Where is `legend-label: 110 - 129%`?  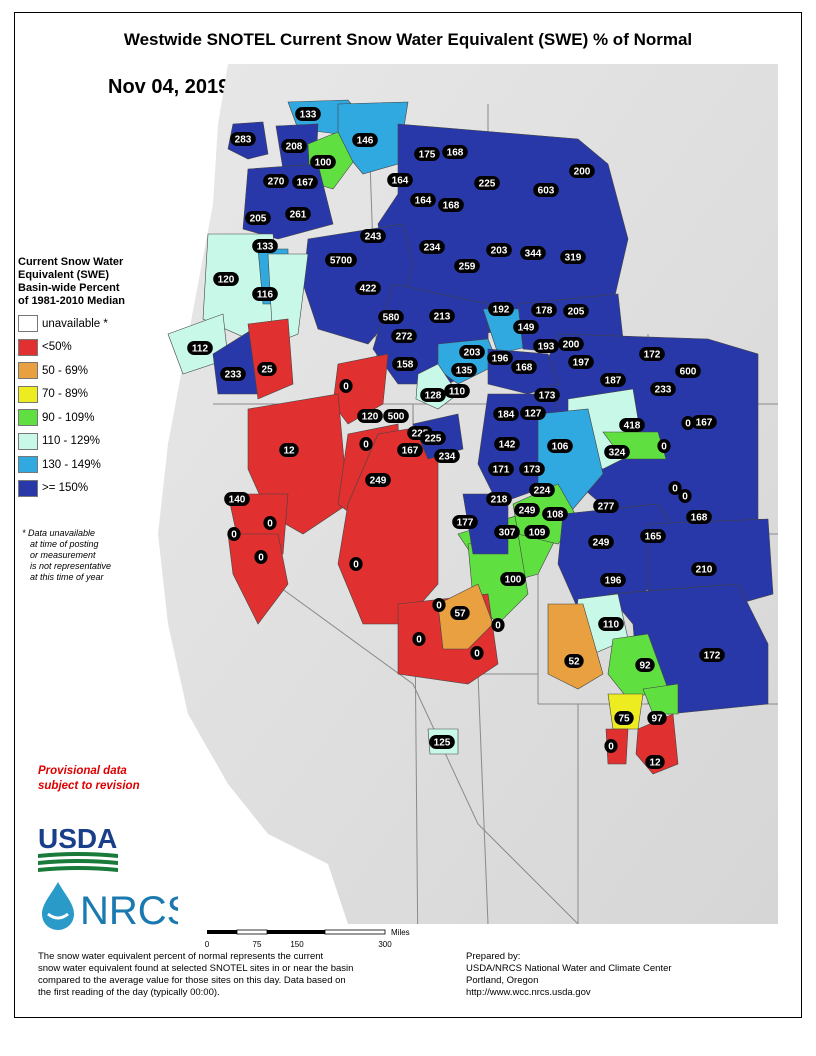
legend-label: 110 - 129% is located at coordinates (71, 441).